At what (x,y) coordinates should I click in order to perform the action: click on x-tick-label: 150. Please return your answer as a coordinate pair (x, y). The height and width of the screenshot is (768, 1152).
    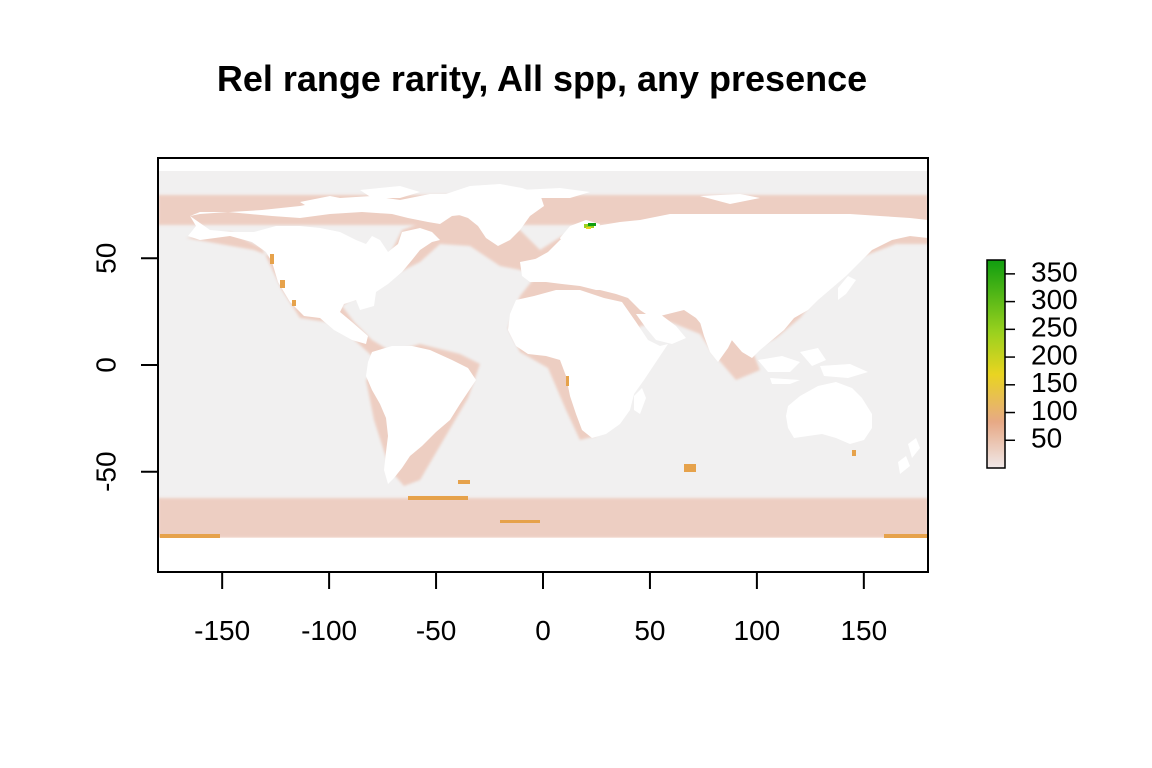
    Looking at the image, I should click on (863, 630).